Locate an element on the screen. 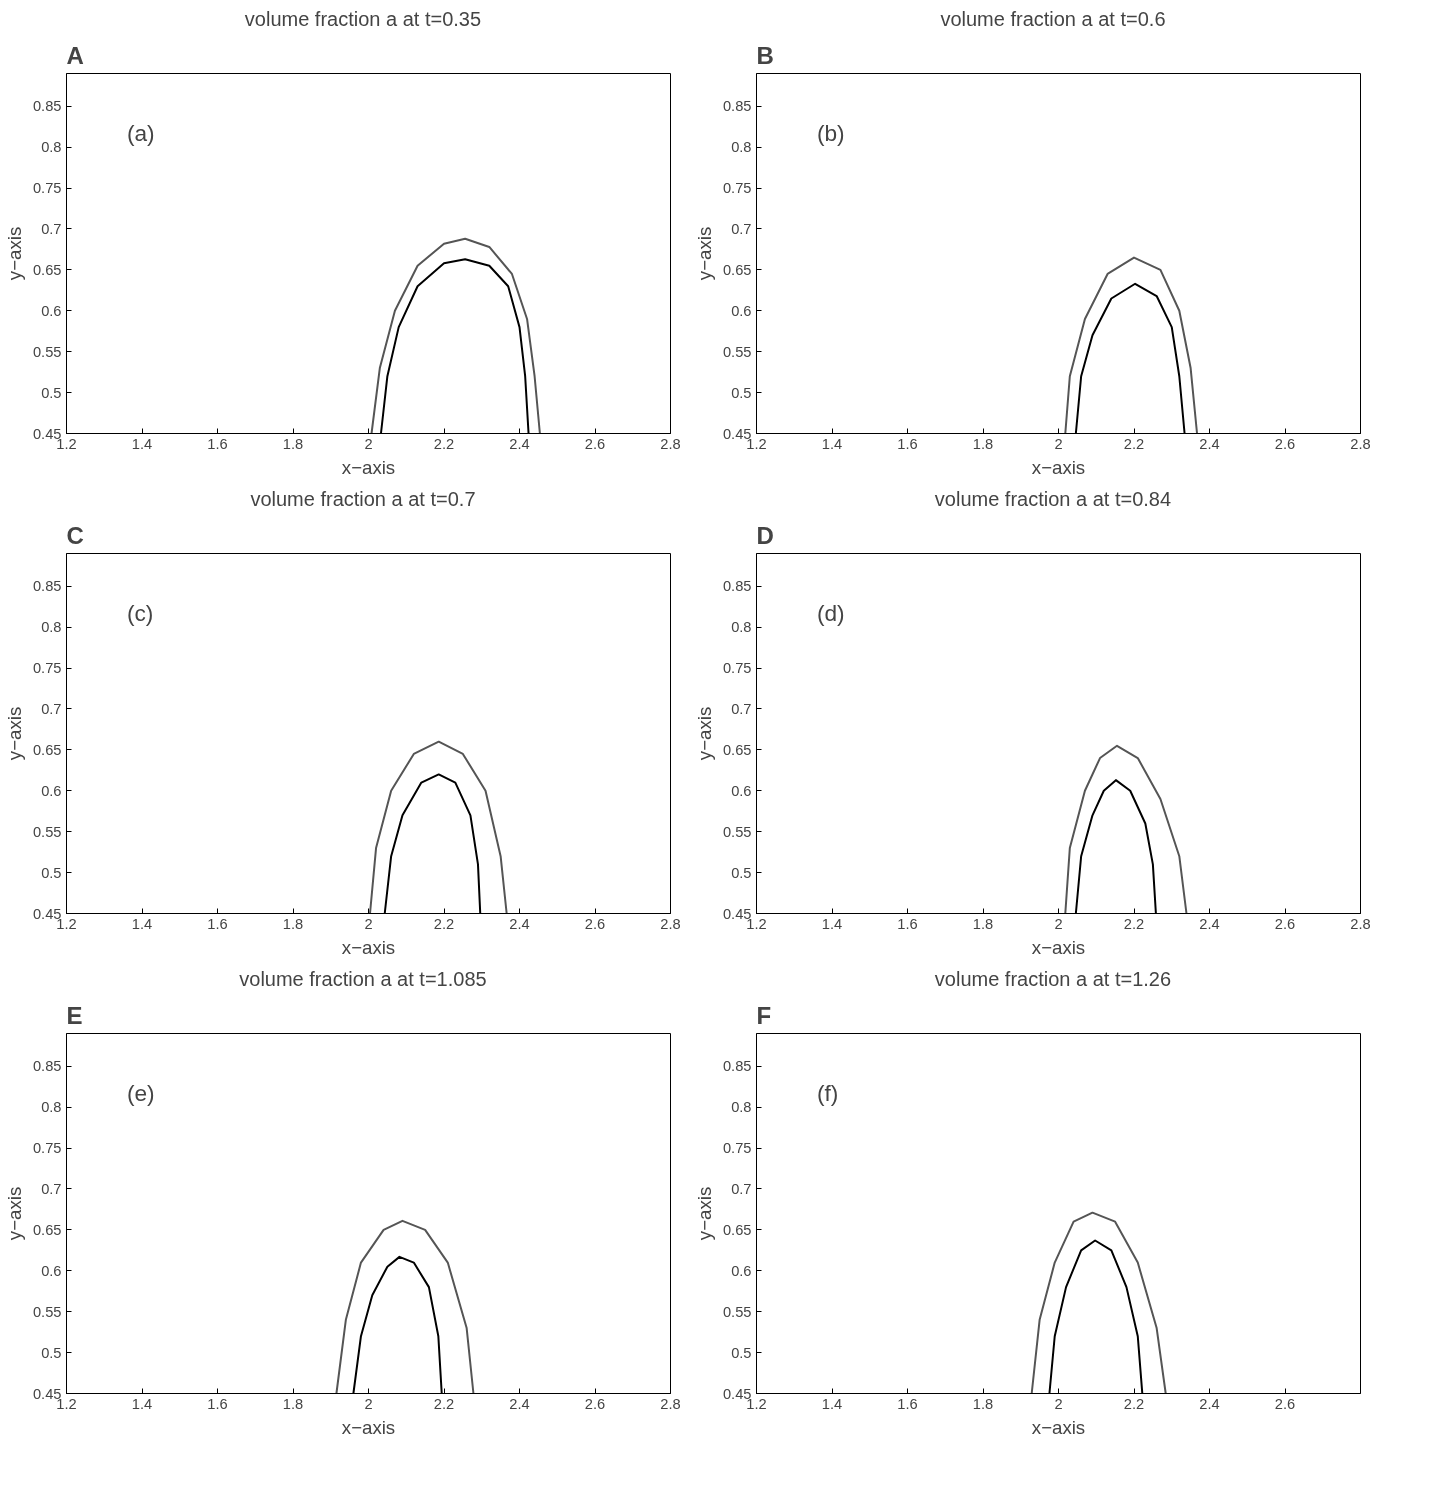  chart-title: volume fraction a at t=0.7 is located at coordinates (363, 498).